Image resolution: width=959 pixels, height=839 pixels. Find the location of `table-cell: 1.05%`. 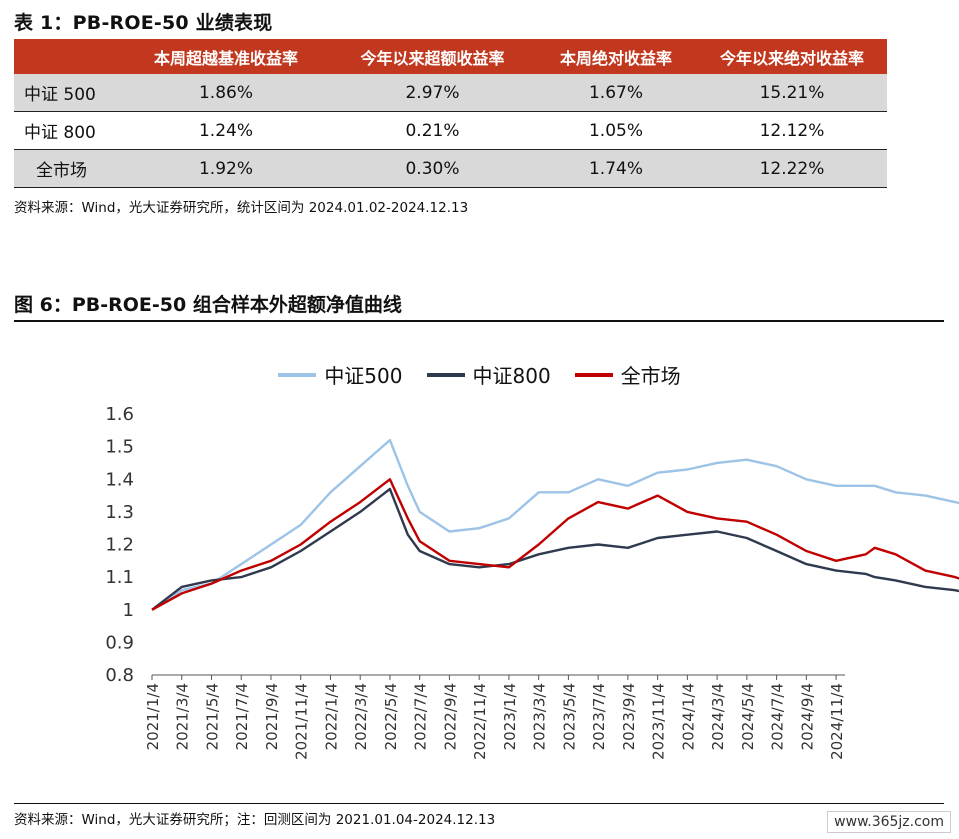

table-cell: 1.05% is located at coordinates (616, 130).